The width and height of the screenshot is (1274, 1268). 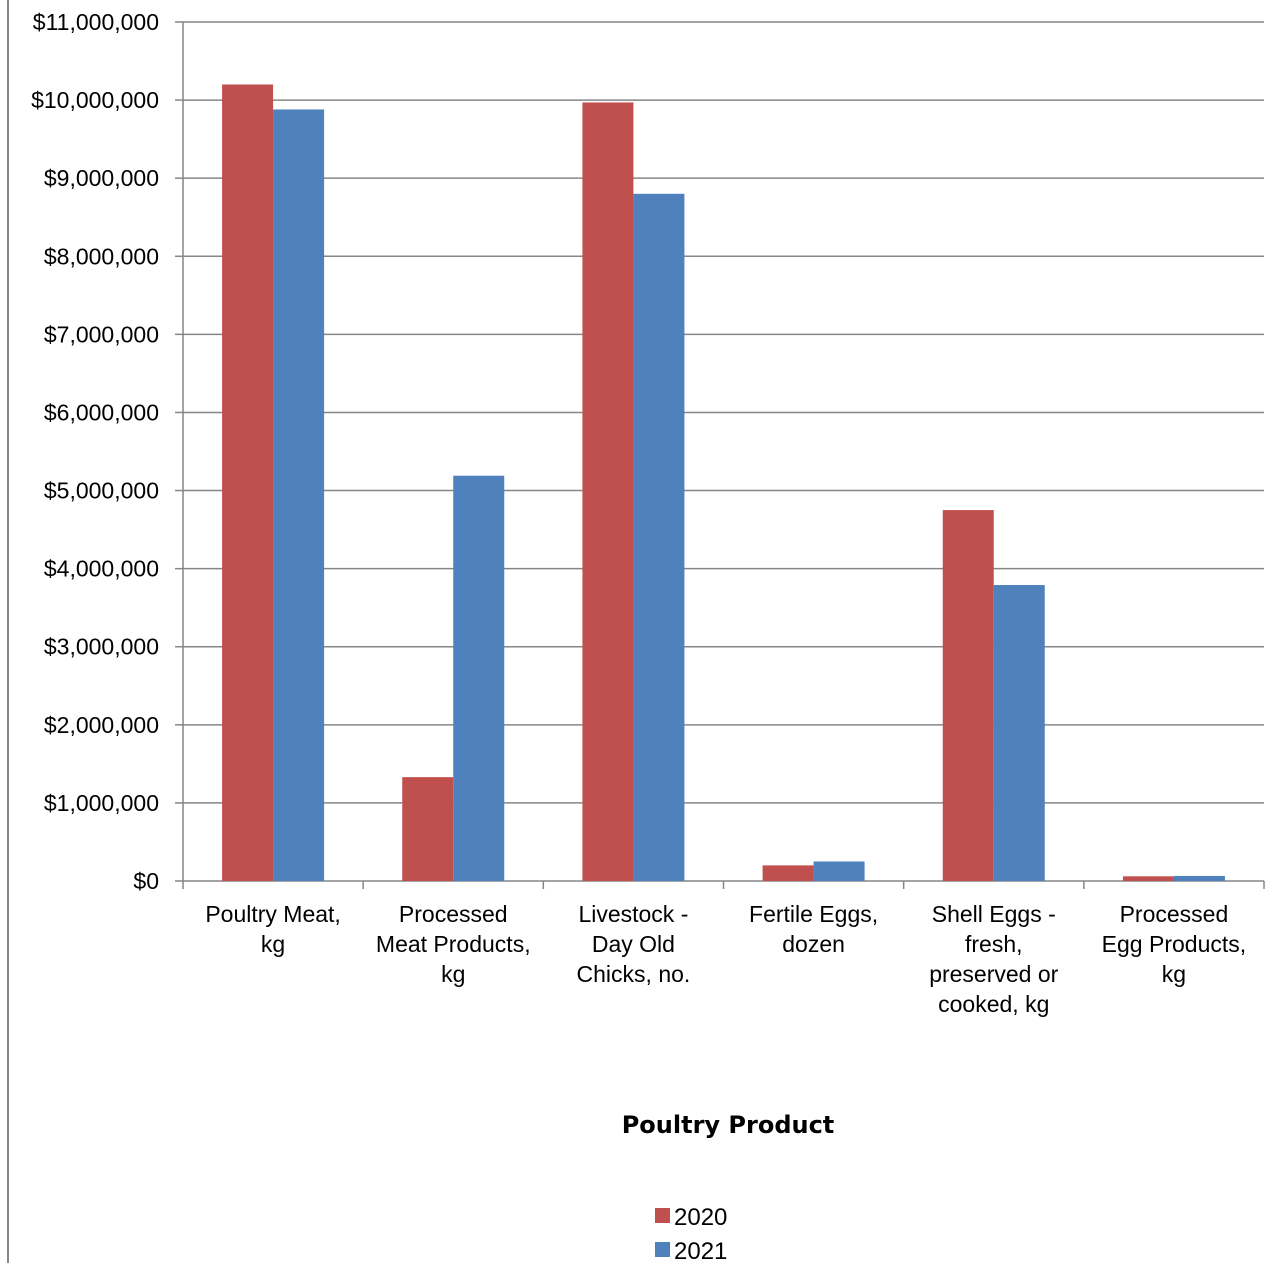 What do you see at coordinates (101, 647) in the screenshot?
I see `y-tick-label: $3,000,000` at bounding box center [101, 647].